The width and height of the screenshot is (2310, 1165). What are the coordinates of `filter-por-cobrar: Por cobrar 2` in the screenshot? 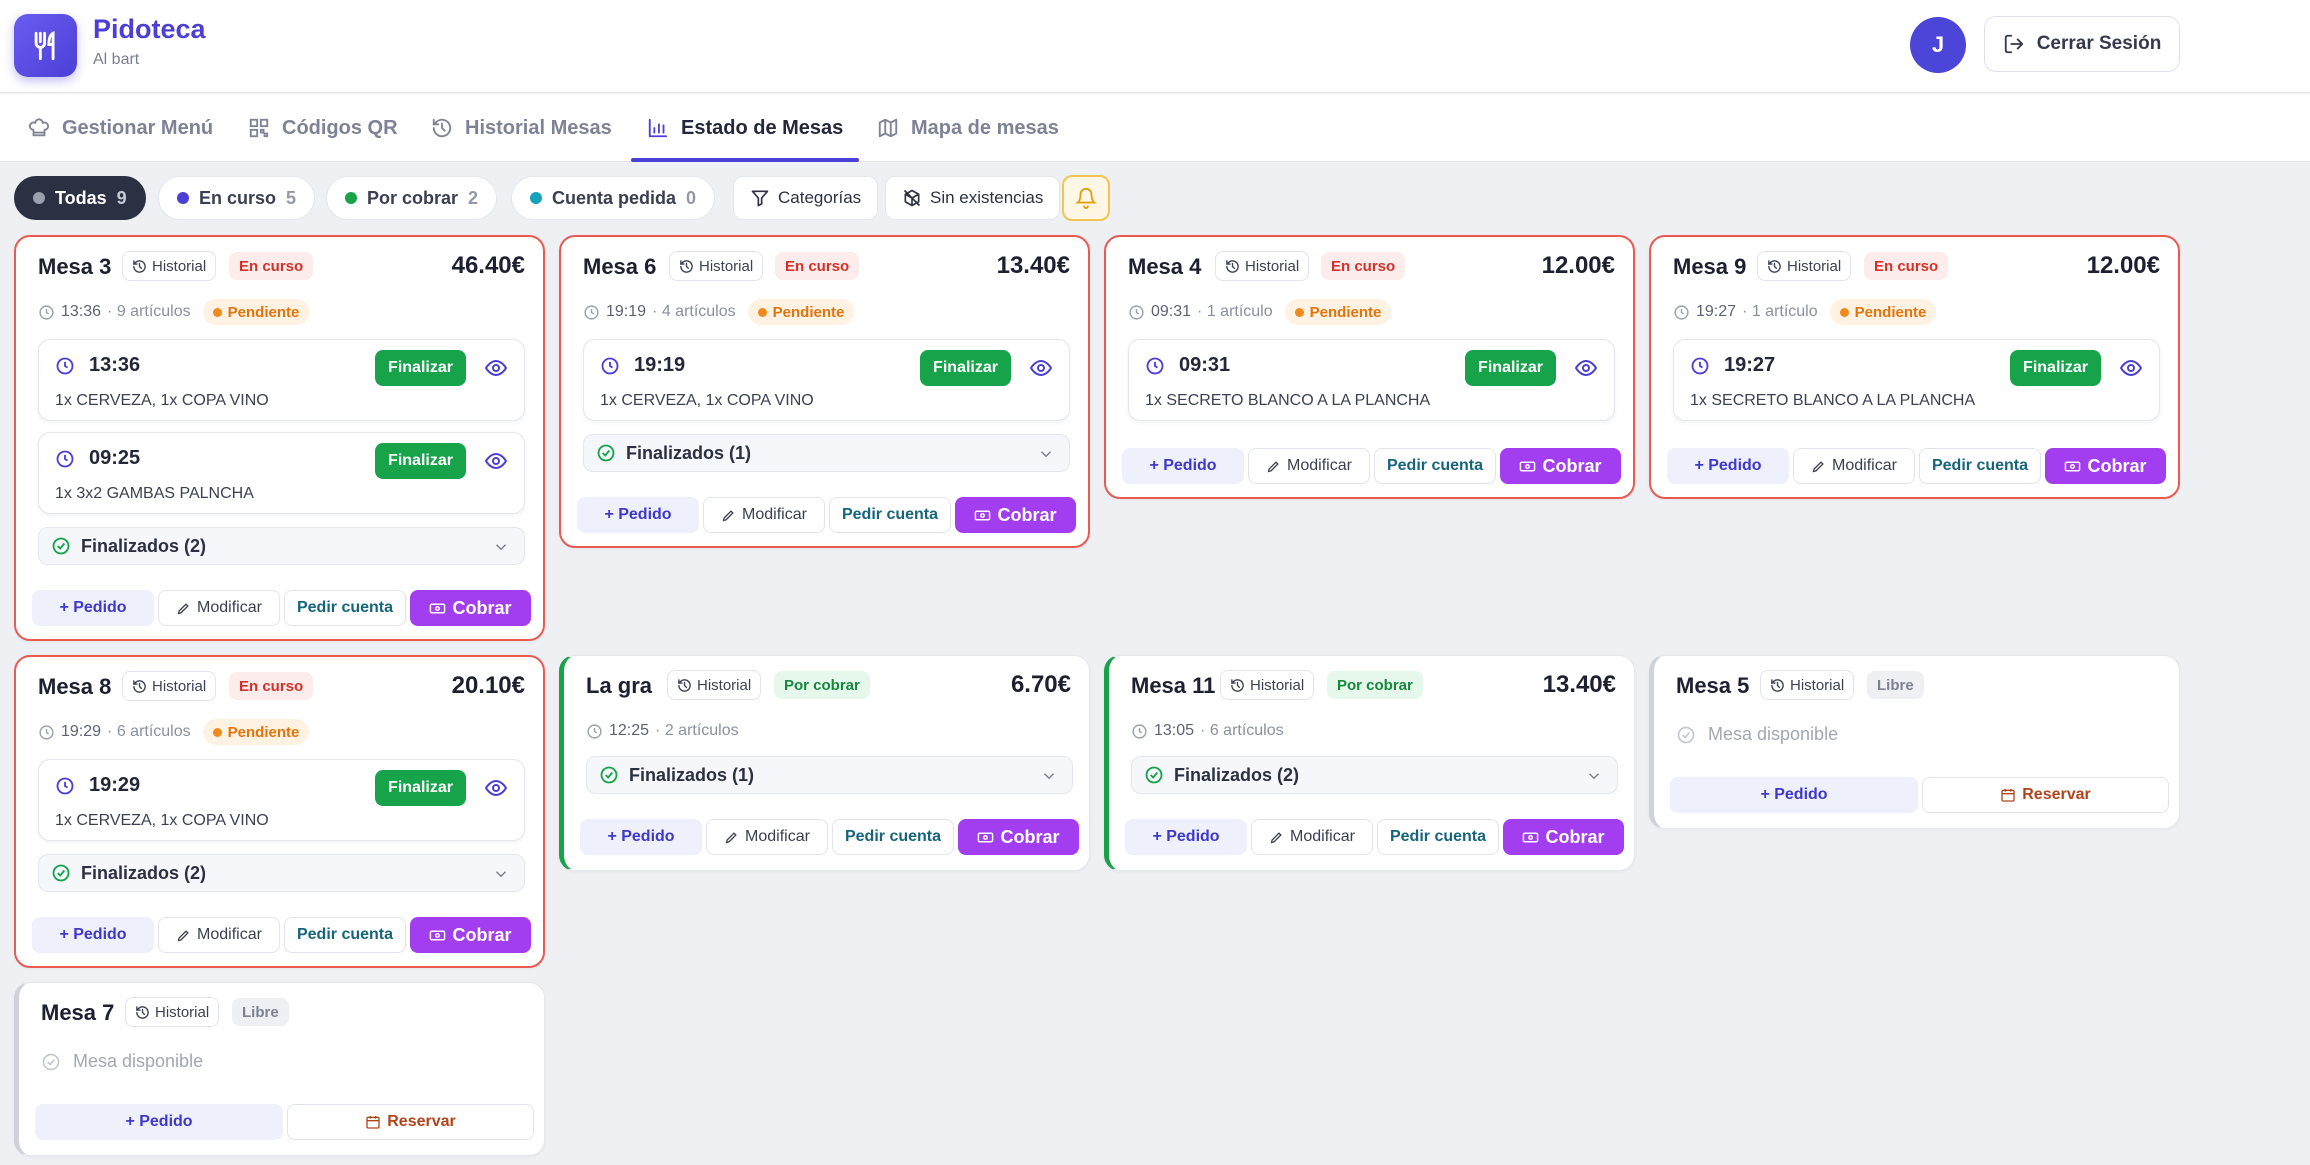 It's located at (412, 198).